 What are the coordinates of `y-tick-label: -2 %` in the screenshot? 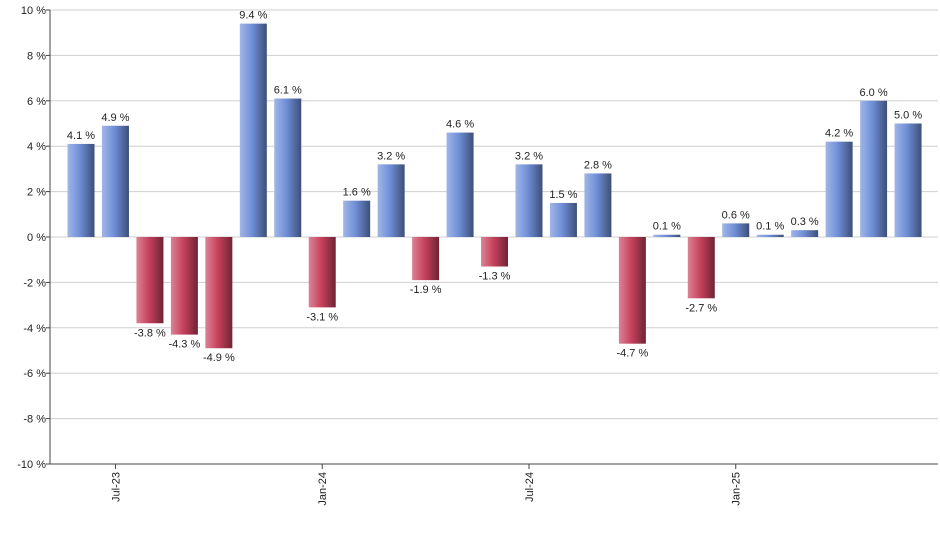 It's located at (34, 283).